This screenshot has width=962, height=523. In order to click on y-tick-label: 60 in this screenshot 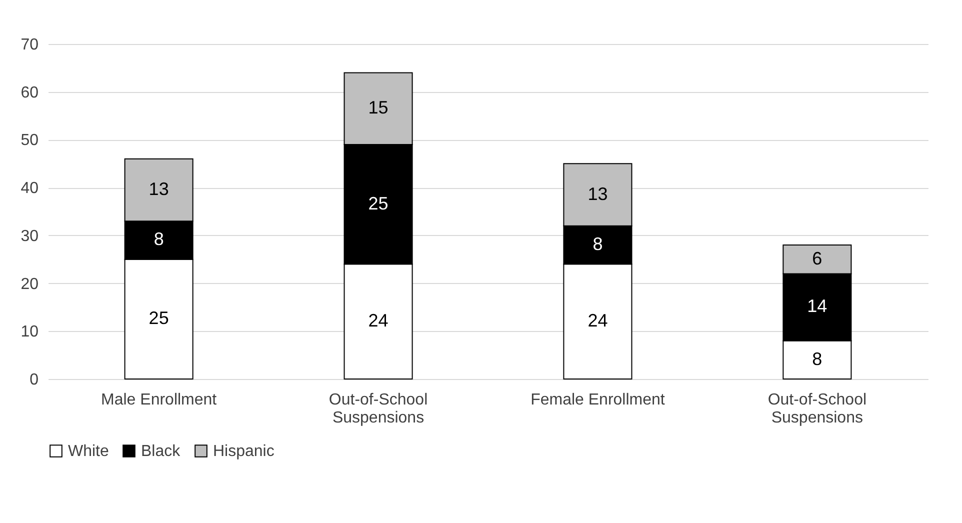, I will do `click(29, 93)`.